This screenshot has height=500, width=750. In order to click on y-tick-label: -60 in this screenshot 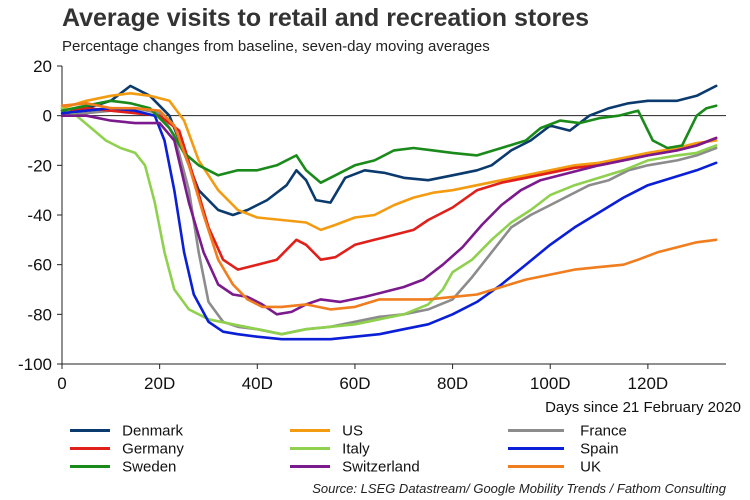, I will do `click(39, 265)`.